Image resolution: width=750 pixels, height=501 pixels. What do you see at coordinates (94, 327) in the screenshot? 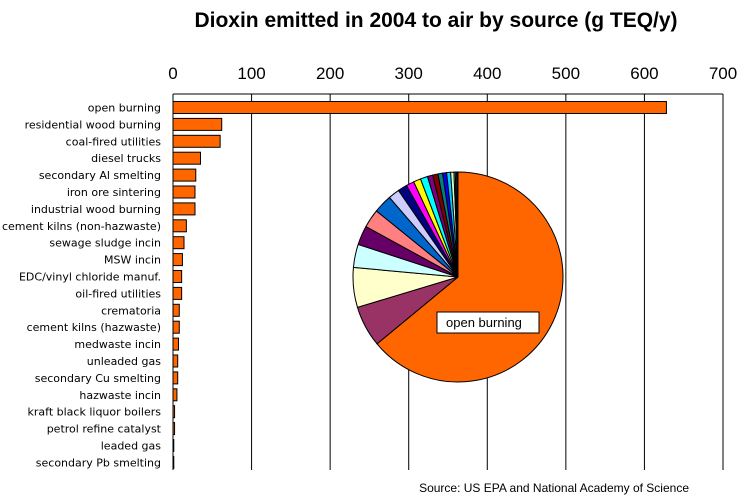
I see `category-label: cement kilns (hazwaste)` at bounding box center [94, 327].